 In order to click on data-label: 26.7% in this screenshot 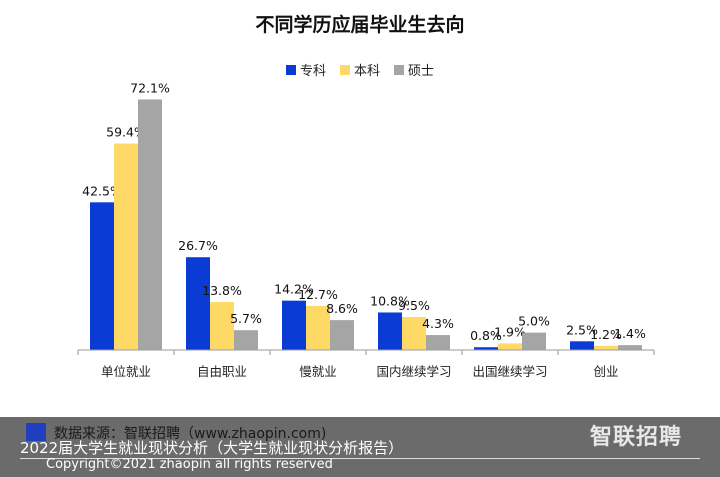, I will do `click(198, 245)`.